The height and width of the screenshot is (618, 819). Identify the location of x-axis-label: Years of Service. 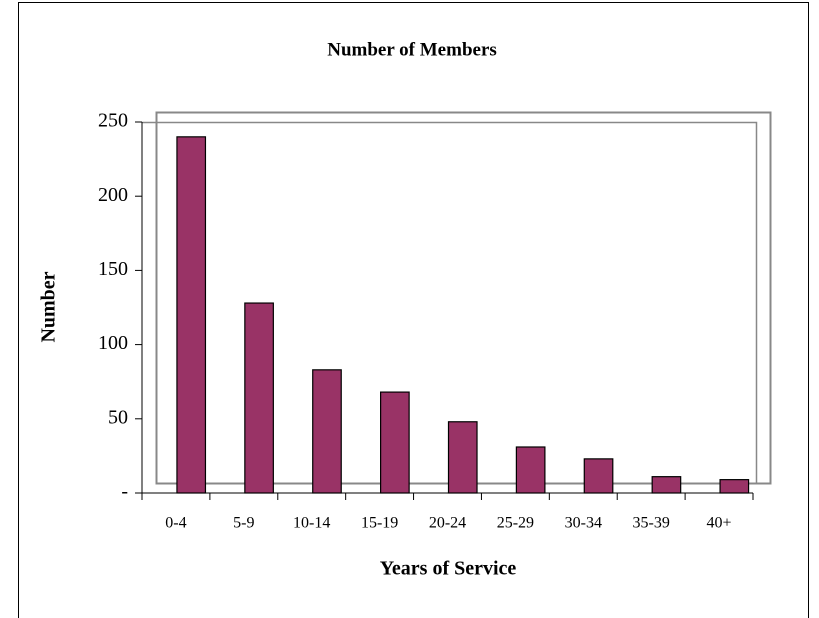
(448, 569).